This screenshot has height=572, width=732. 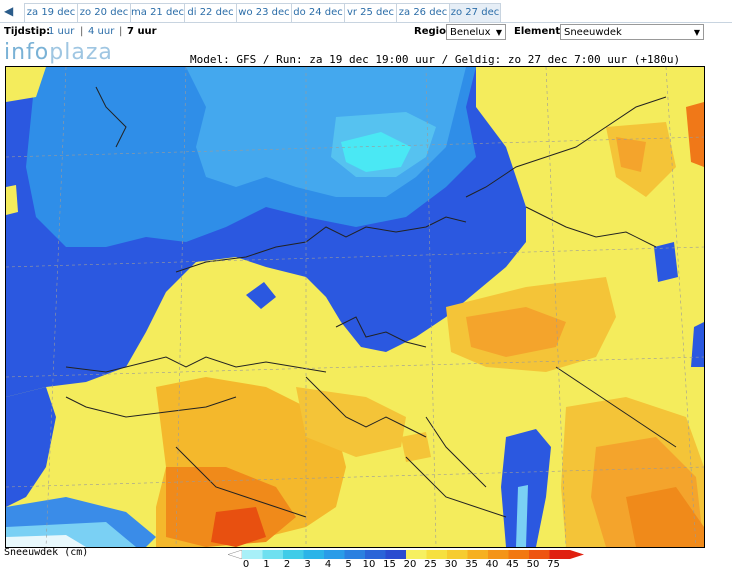 What do you see at coordinates (287, 564) in the screenshot?
I see `legend-tick-label: 2` at bounding box center [287, 564].